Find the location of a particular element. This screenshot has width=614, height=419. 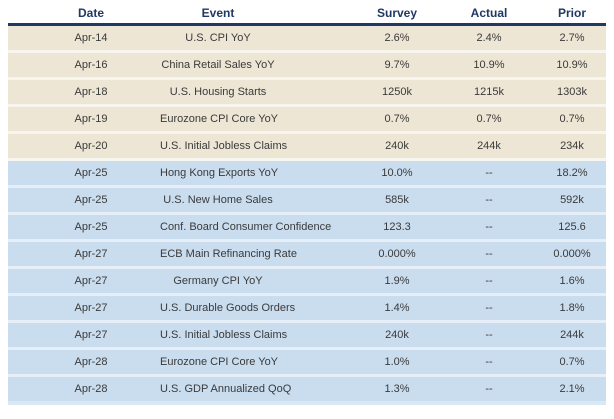

cell-date: Apr-19 is located at coordinates (84, 119).